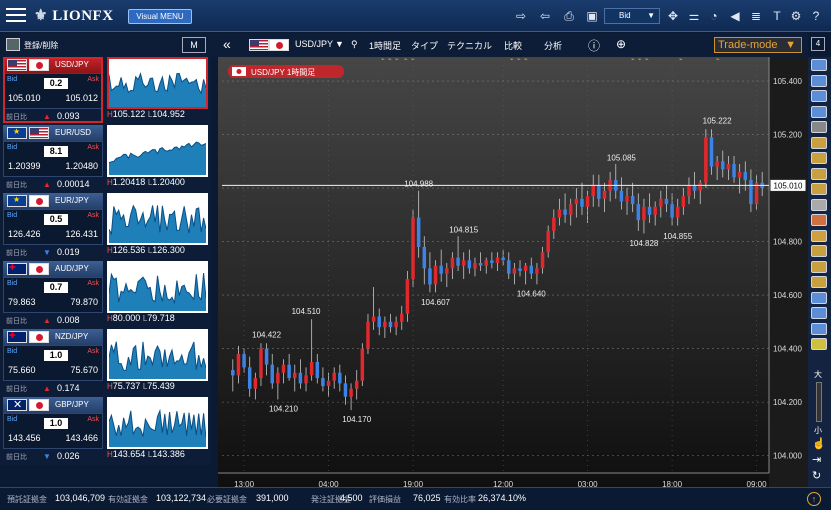  Describe the element at coordinates (470, 46) in the screenshot. I see `technical-button: テクニカル` at that location.